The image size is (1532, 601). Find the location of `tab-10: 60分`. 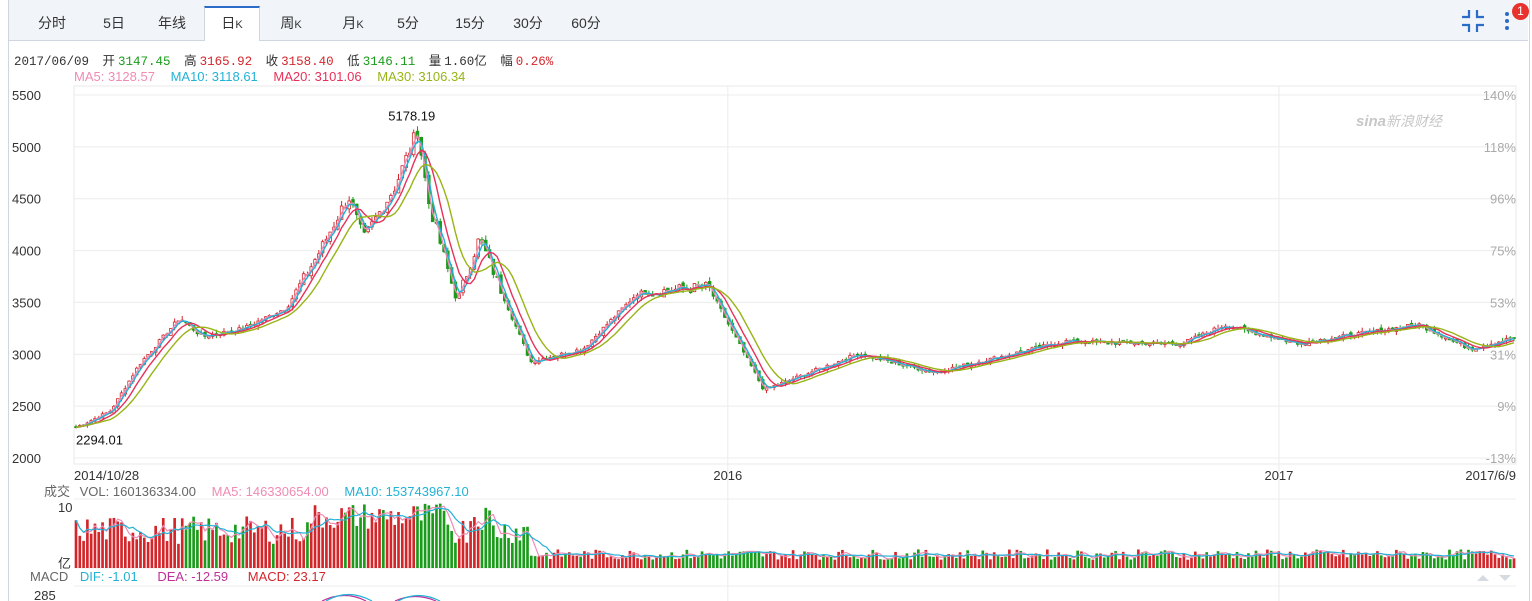

tab-10: 60分 is located at coordinates (586, 24).